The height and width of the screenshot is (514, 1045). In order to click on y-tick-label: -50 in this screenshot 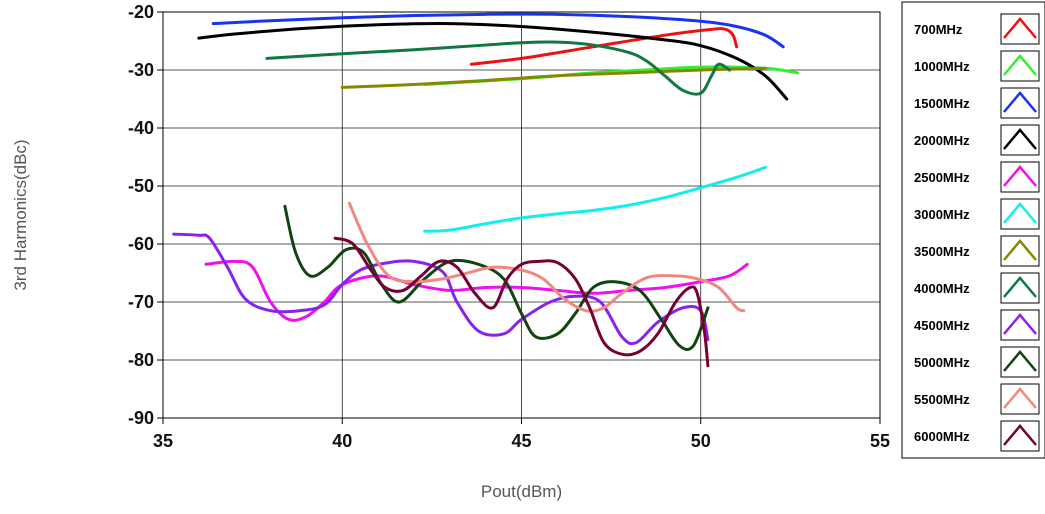, I will do `click(141, 186)`.